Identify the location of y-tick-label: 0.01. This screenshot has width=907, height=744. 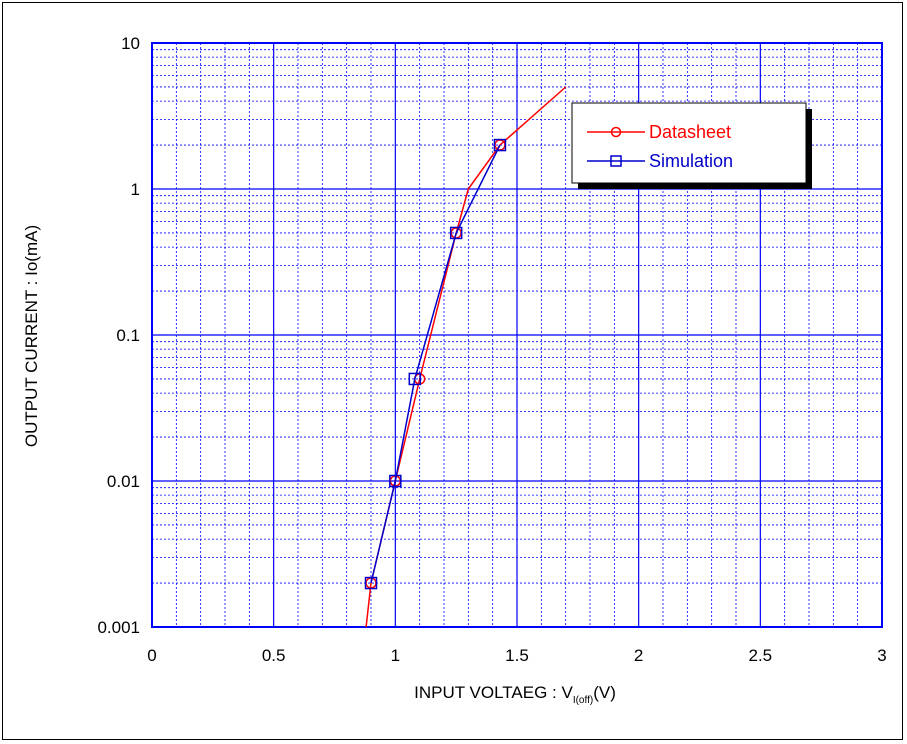
(123, 481).